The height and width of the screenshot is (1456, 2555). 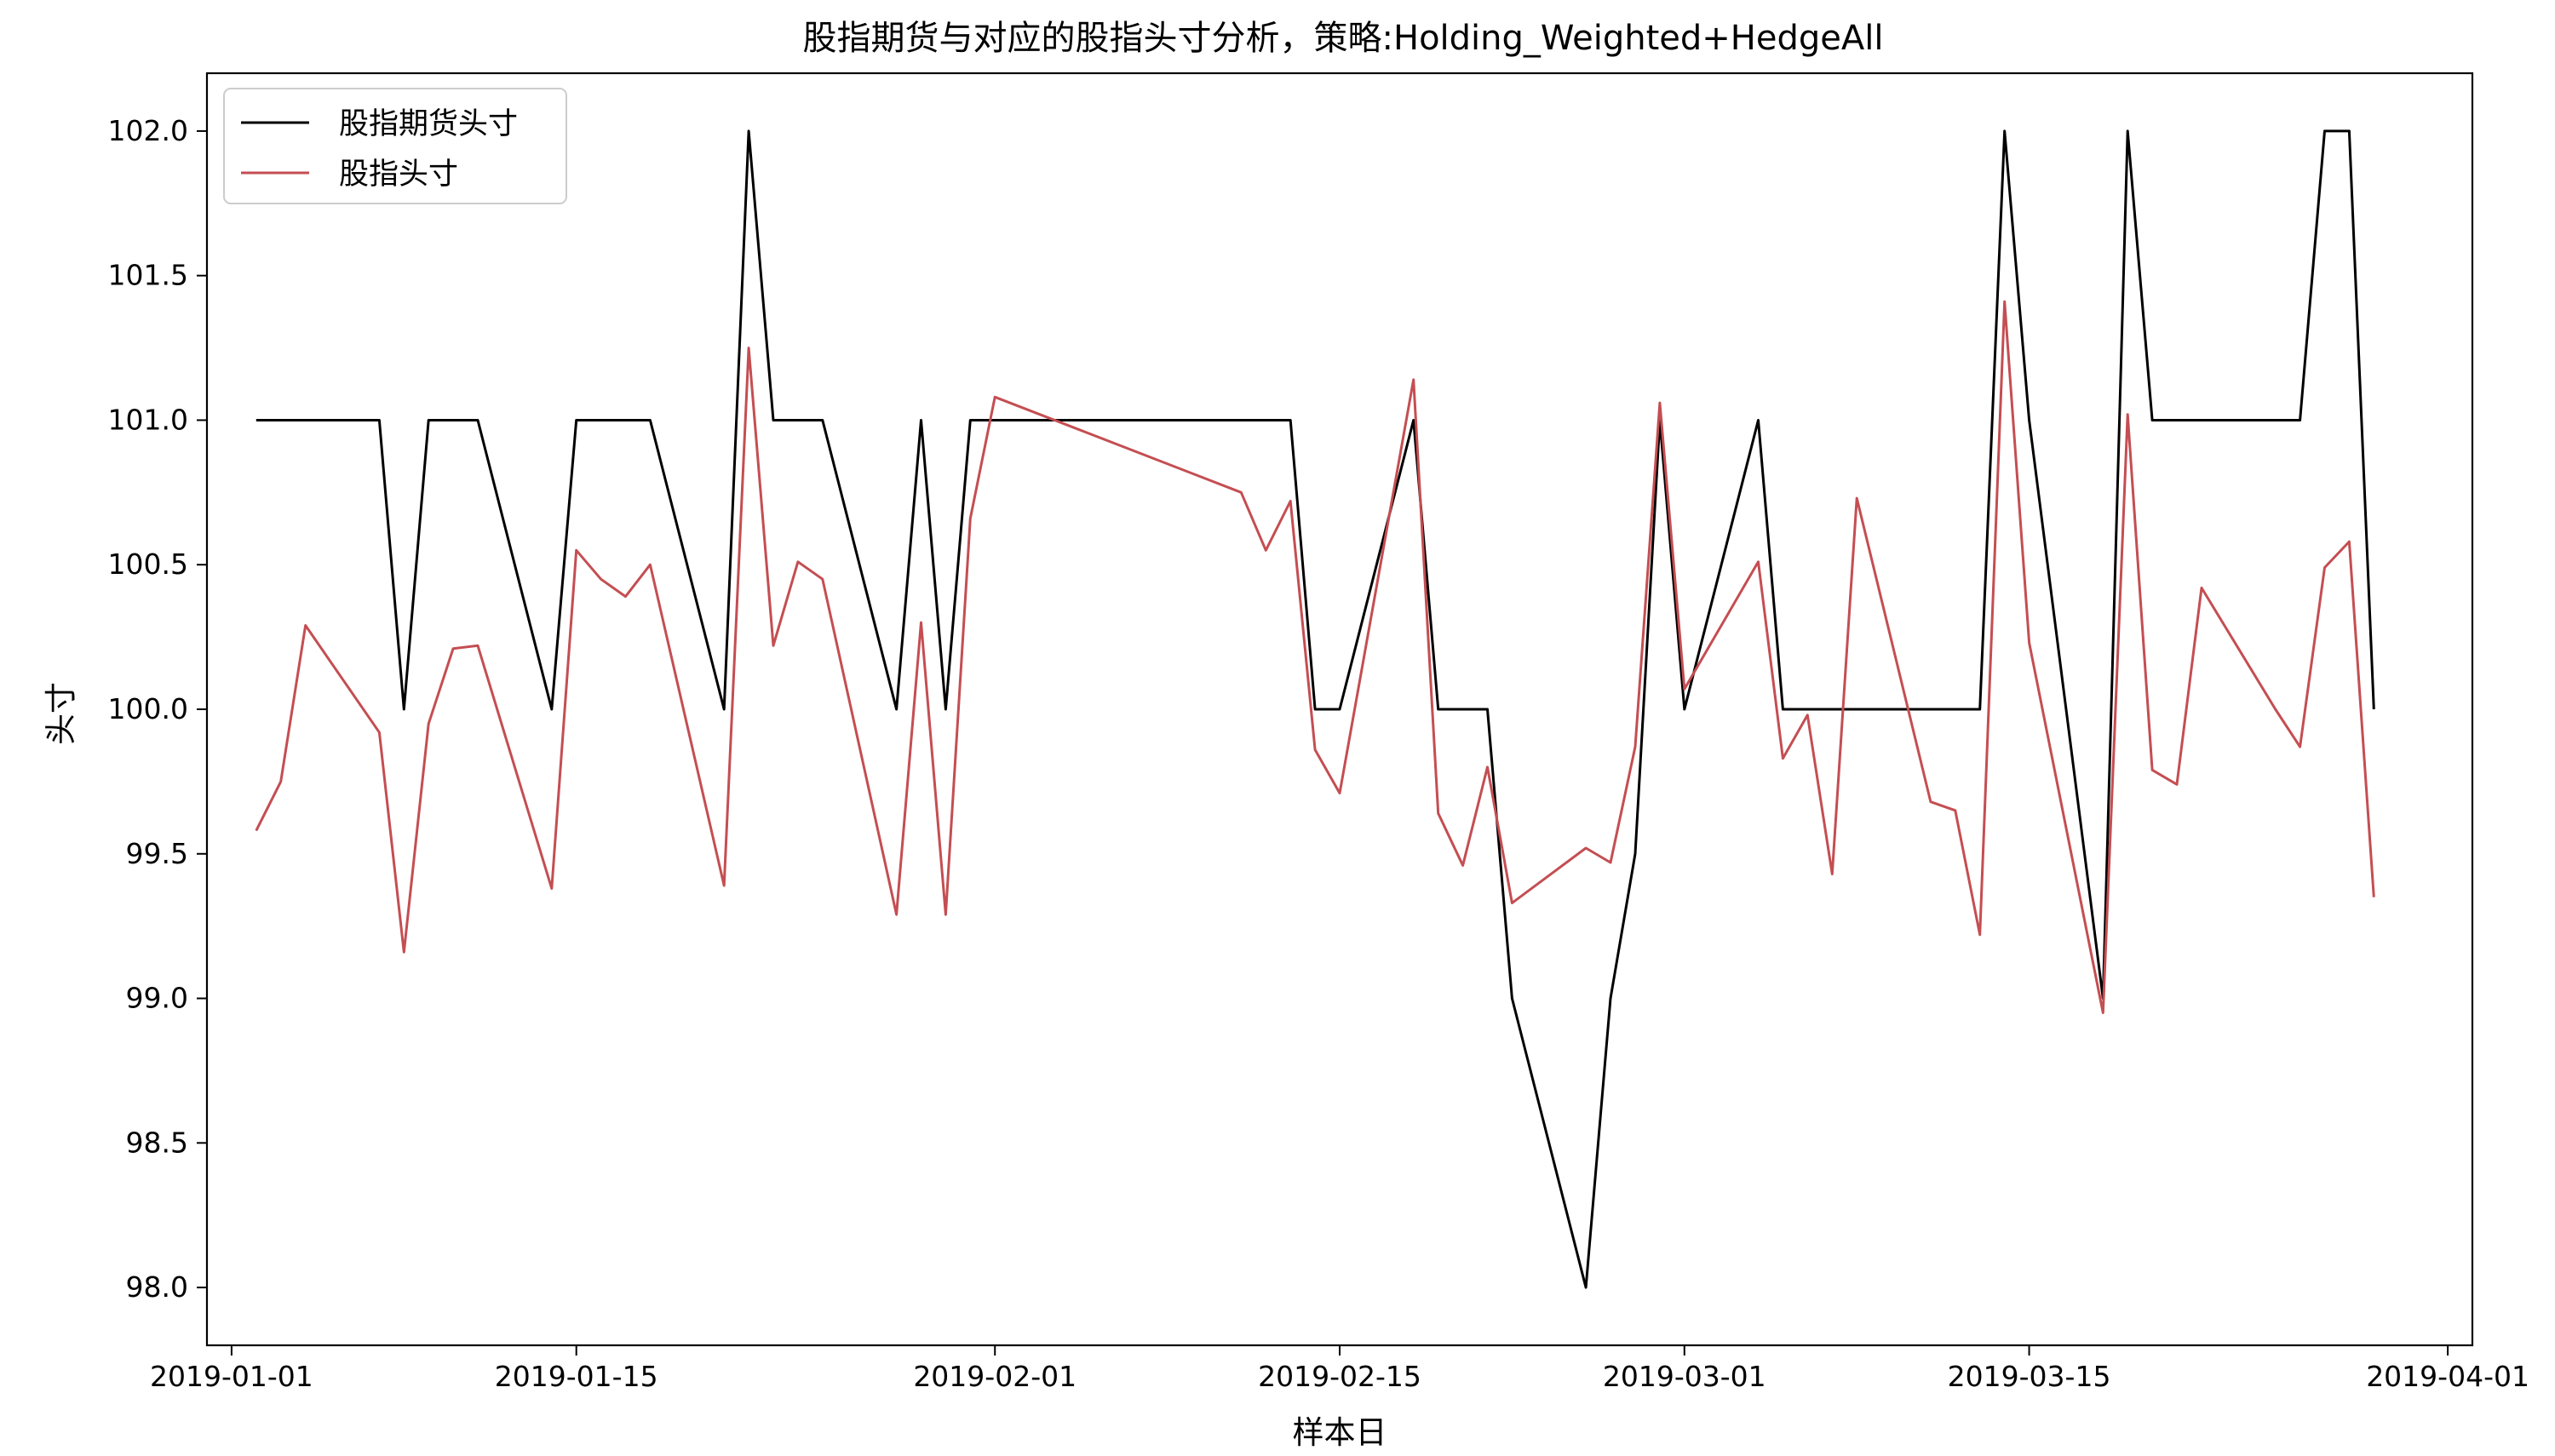 What do you see at coordinates (398, 175) in the screenshot?
I see `legend-label-index: 股指头寸` at bounding box center [398, 175].